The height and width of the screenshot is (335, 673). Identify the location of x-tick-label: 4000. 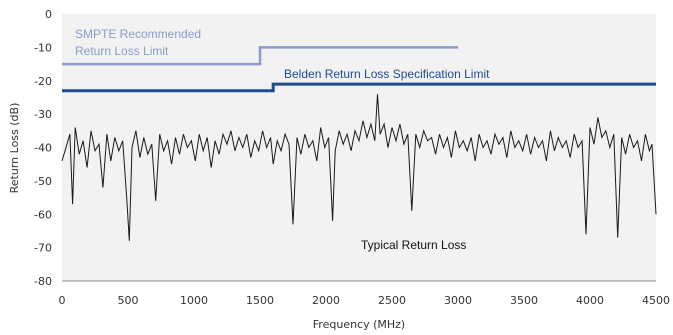
(590, 300).